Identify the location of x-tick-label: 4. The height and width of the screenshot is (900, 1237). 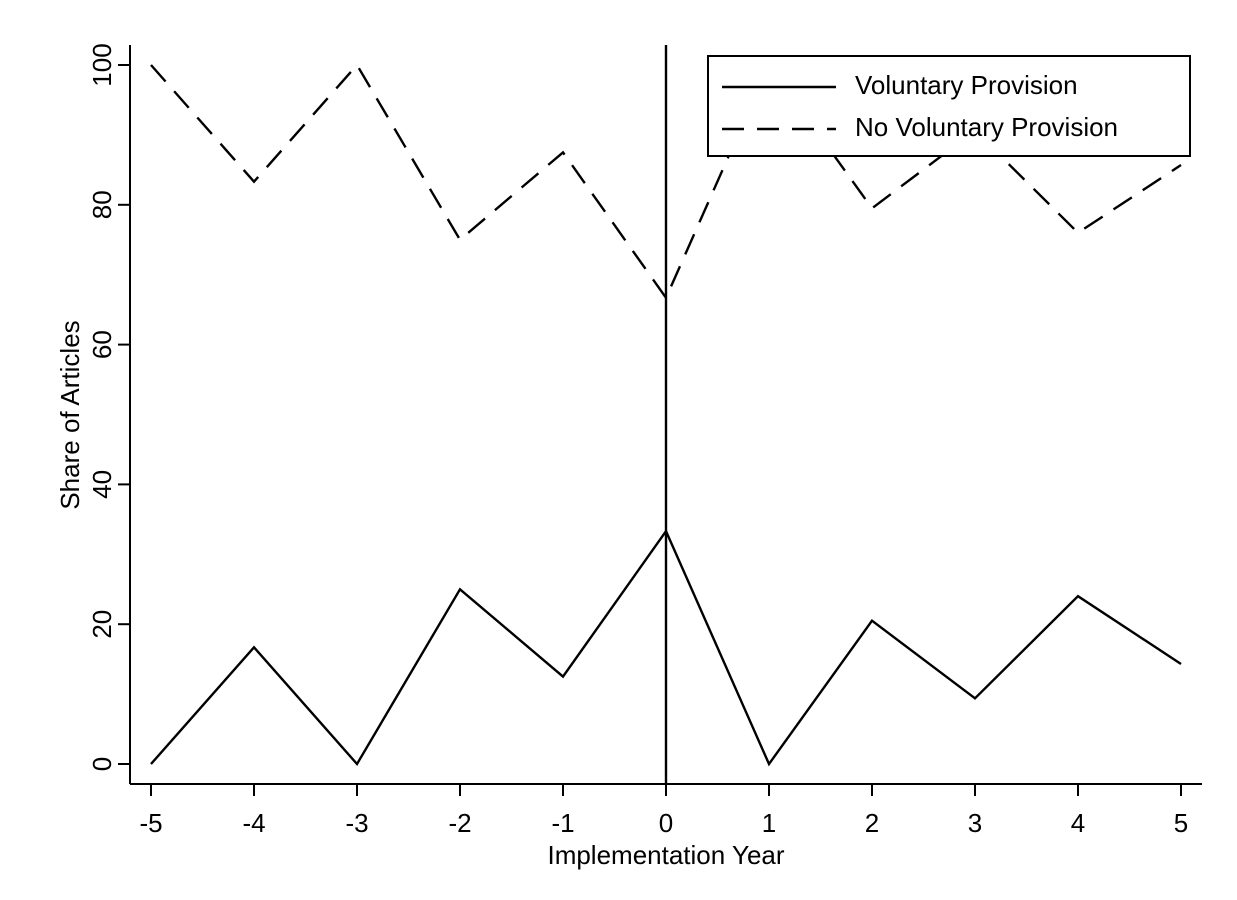
(1078, 823).